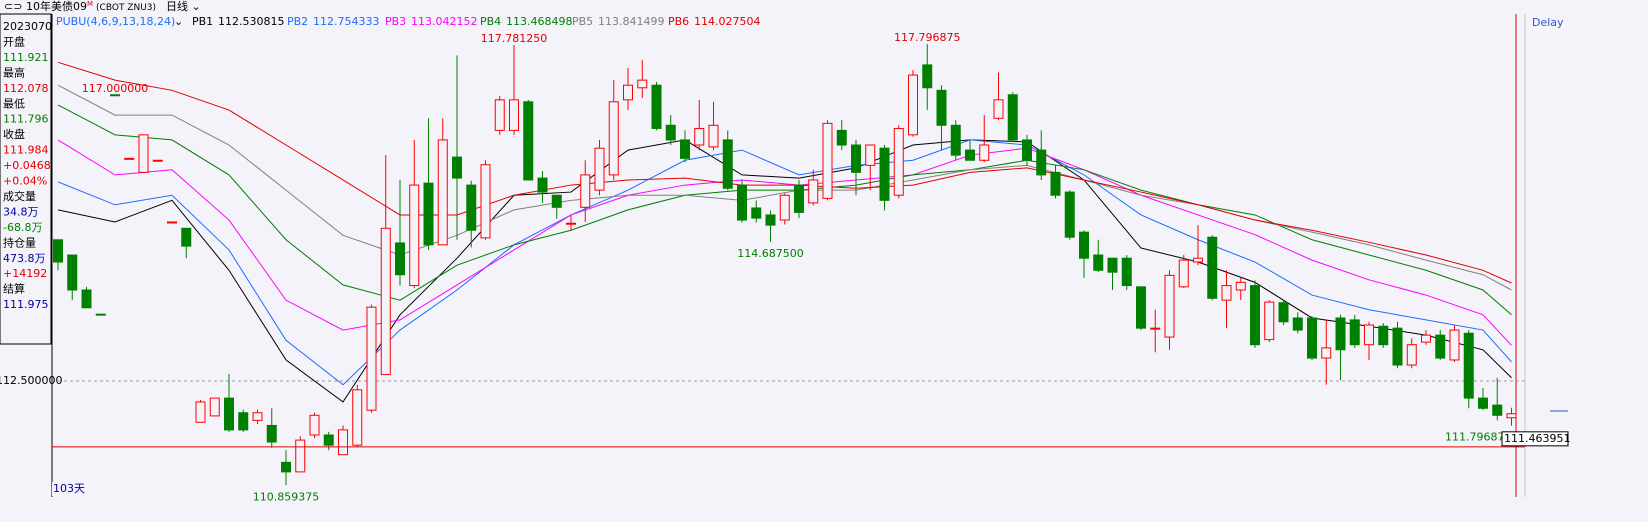 The image size is (1648, 522). What do you see at coordinates (56, 6) in the screenshot?
I see `title: 10年美债09` at bounding box center [56, 6].